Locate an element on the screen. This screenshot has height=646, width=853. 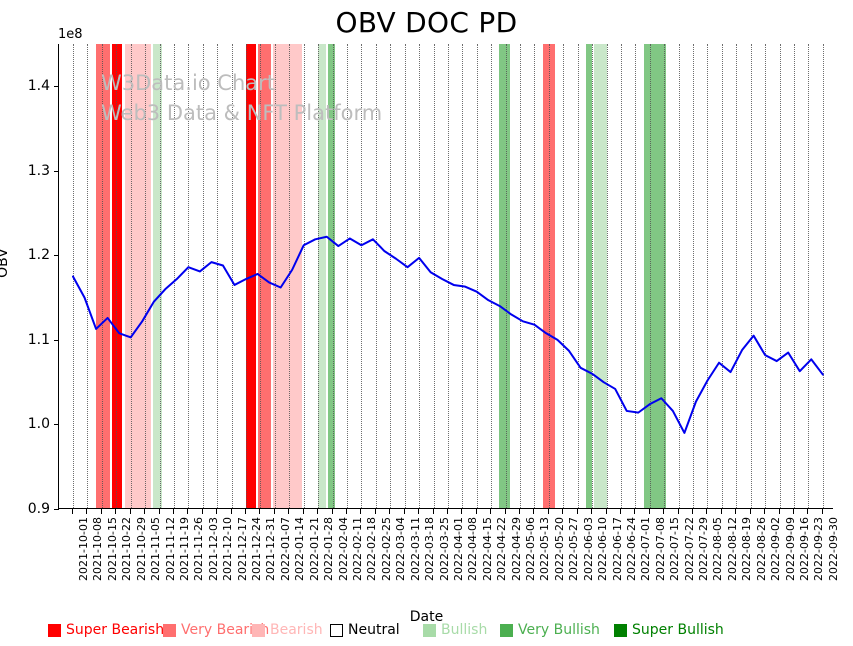
x-tick-label: 2022-09-23 is located at coordinates (819, 549).